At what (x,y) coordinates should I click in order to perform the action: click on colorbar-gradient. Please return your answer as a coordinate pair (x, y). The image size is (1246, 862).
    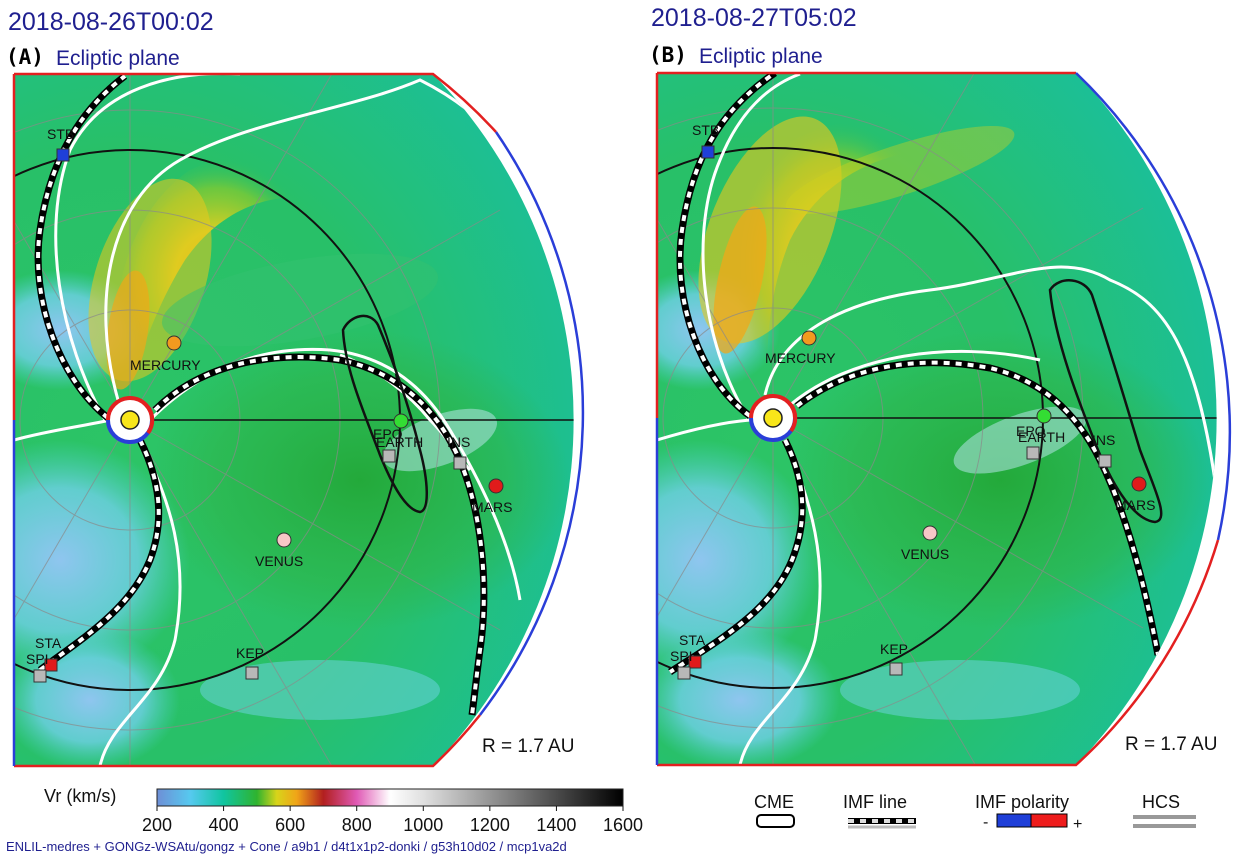
    Looking at the image, I should click on (390, 797).